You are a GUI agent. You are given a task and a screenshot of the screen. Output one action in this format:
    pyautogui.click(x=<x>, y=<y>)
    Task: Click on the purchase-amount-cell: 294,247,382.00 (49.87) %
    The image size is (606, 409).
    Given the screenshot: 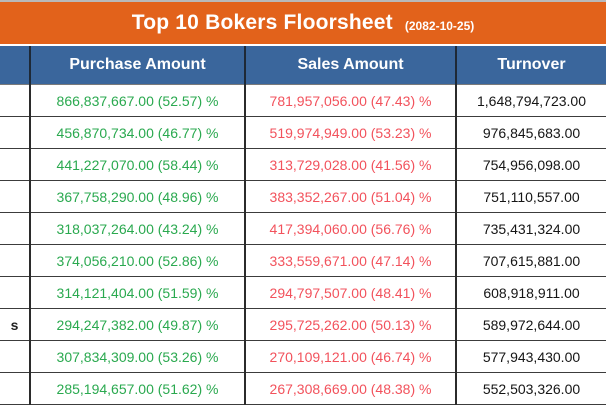 What is the action you would take?
    pyautogui.click(x=137, y=324)
    